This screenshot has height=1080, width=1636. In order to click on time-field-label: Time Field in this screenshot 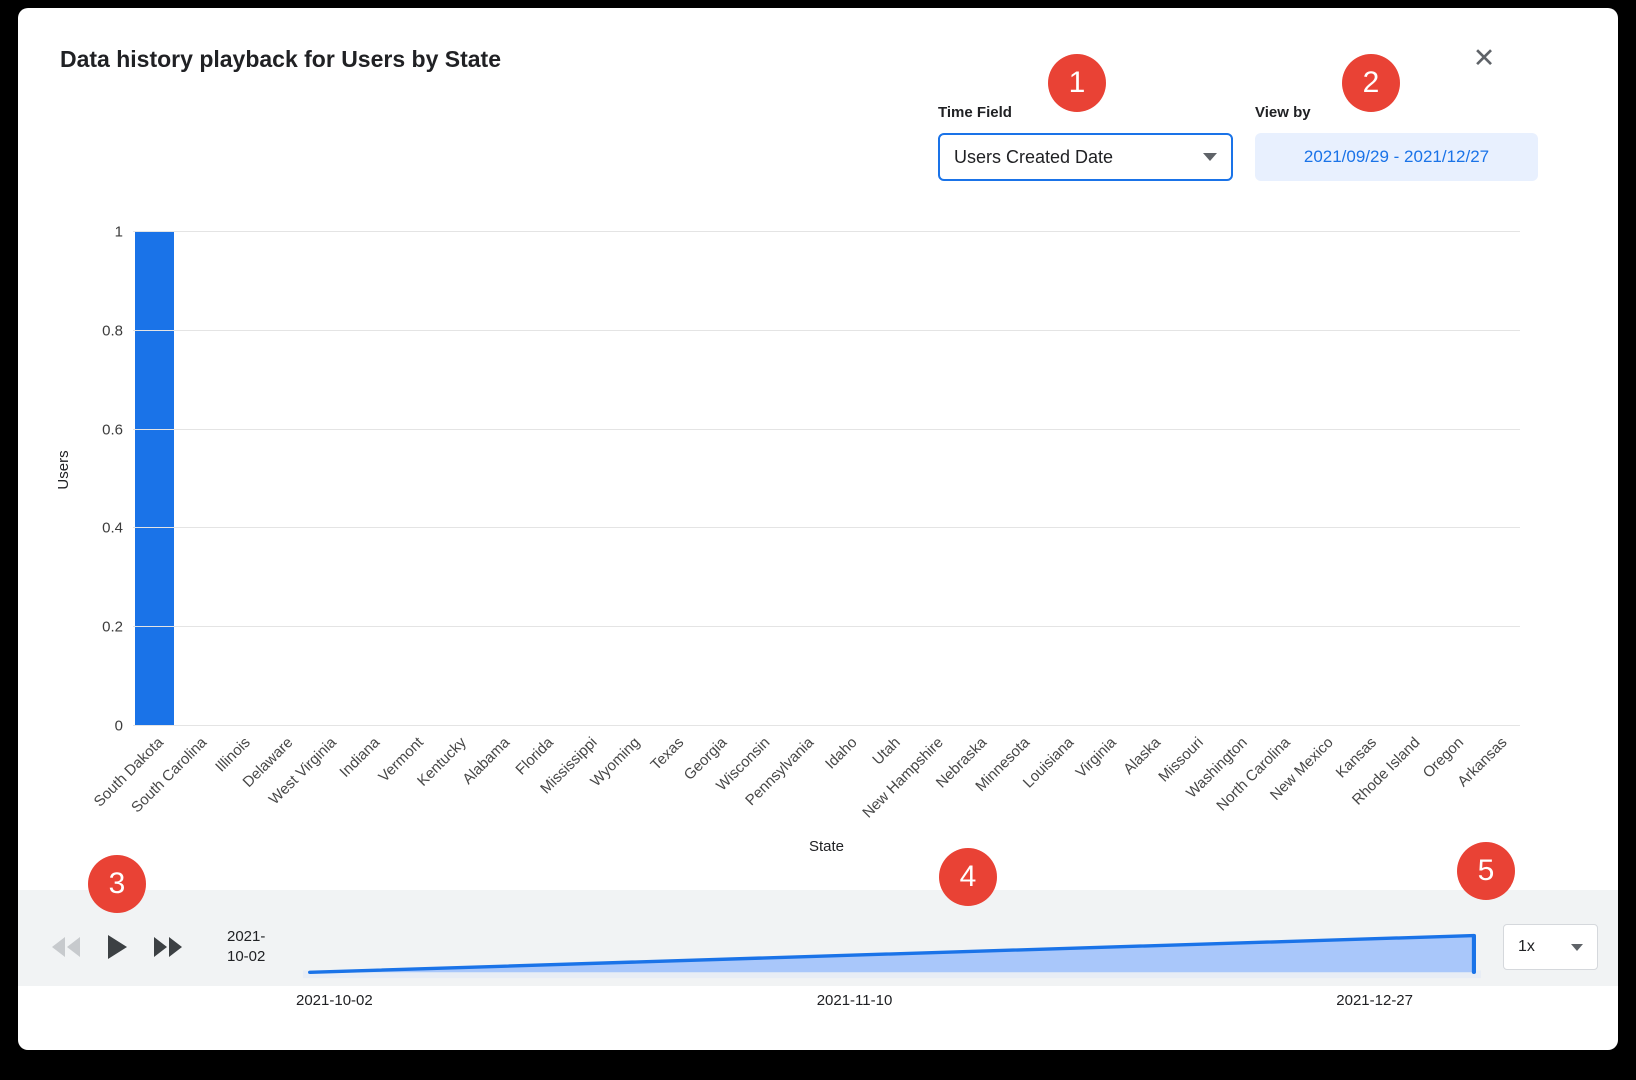, I will do `click(975, 112)`.